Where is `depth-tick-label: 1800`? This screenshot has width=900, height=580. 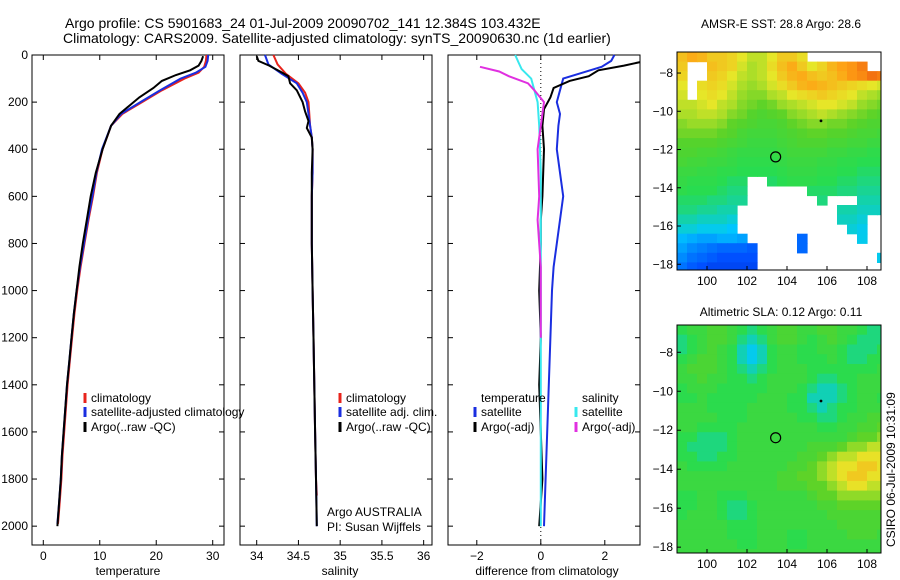
depth-tick-label: 1800 is located at coordinates (14, 479).